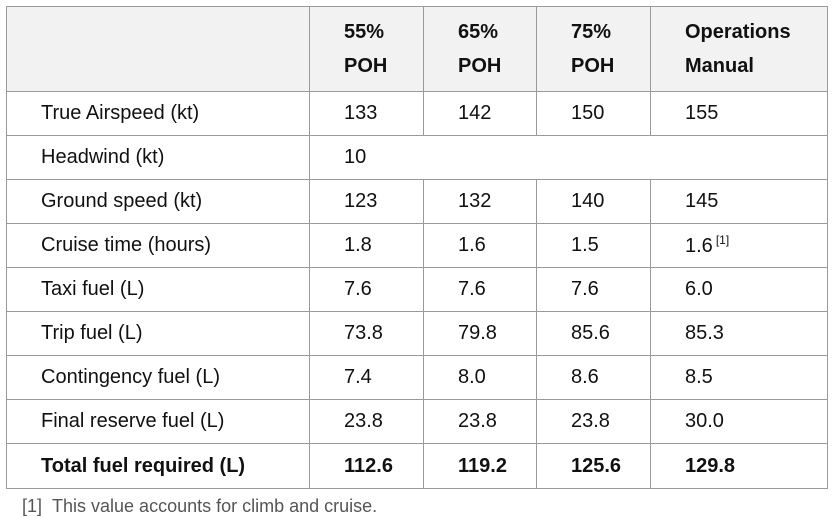 This screenshot has height=523, width=832. I want to click on table-row-trip-fuel: Trip fuel (L) 73.8 79.8 85.6 85.3, so click(417, 333).